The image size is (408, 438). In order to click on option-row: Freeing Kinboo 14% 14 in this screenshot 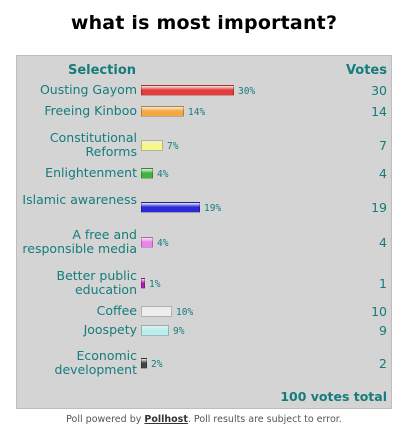, I will do `click(204, 112)`.